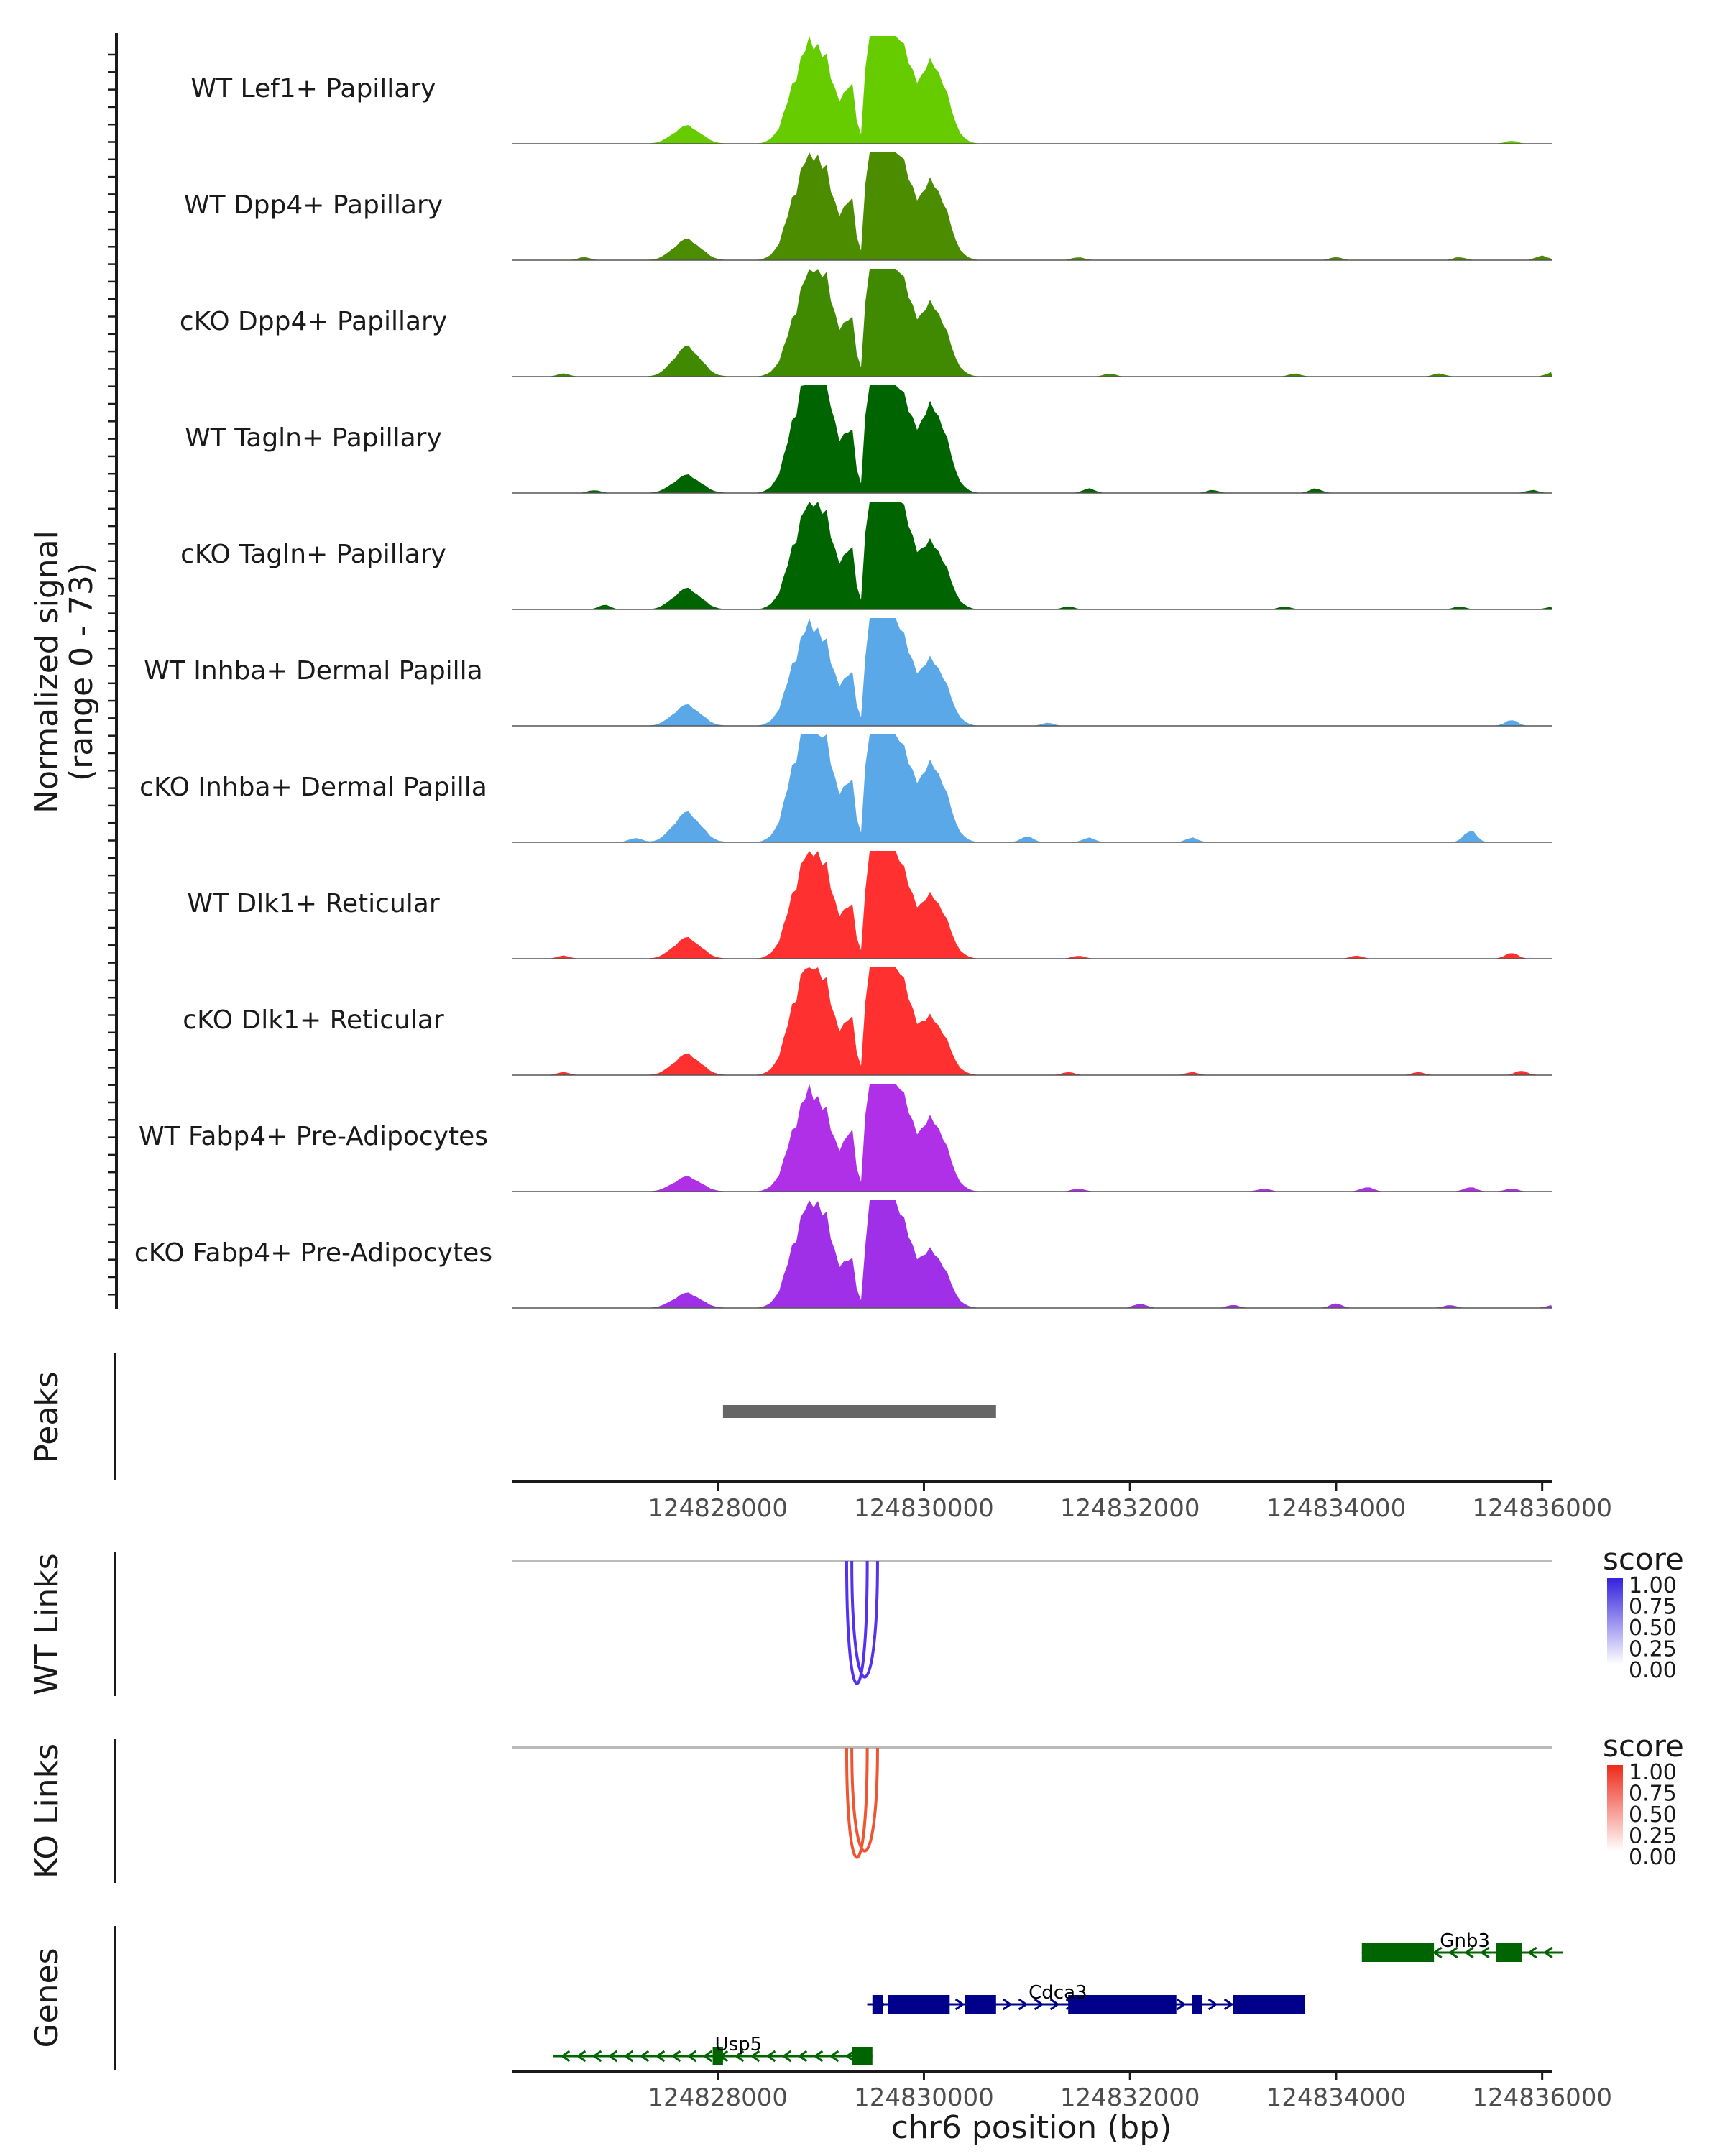 This screenshot has width=1725, height=2156. Describe the element at coordinates (81, 672) in the screenshot. I see `y-axis-title-line2: (range 0 - 73)` at that location.